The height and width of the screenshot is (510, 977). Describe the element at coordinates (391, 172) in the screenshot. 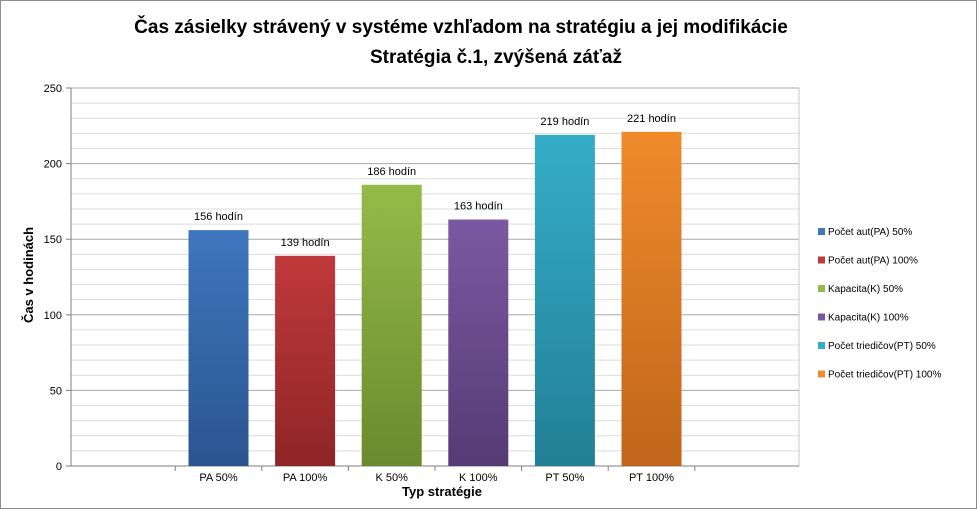

I see `data-label: 186 hodín` at that location.